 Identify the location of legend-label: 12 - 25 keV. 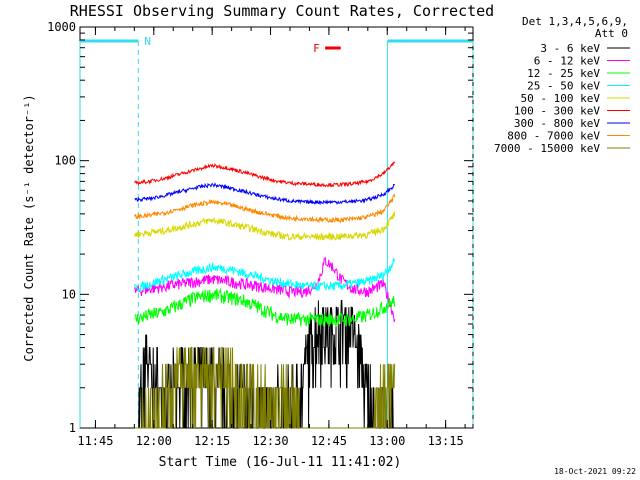
(563, 73).